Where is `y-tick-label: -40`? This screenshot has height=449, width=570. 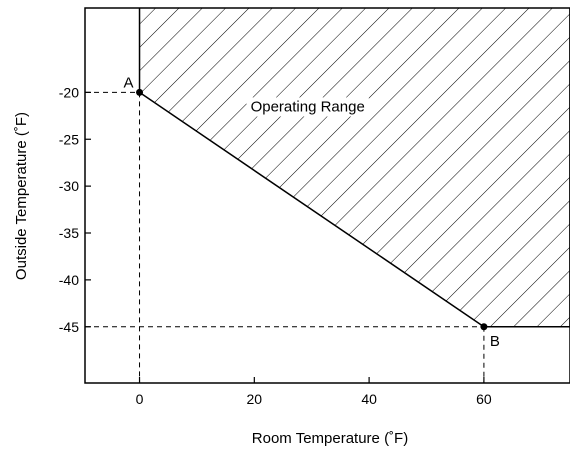 y-tick-label: -40 is located at coordinates (69, 280).